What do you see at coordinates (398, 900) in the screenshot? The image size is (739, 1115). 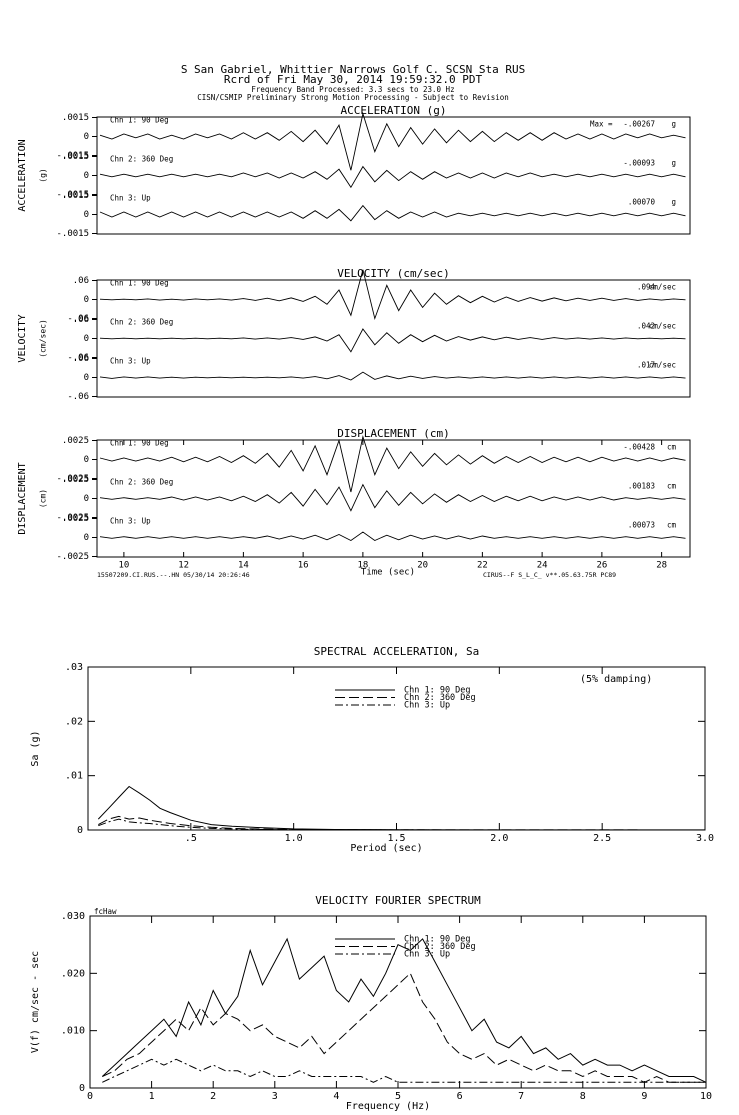 I see `chart-title: VELOCITY FOURIER SPECTRUM` at bounding box center [398, 900].